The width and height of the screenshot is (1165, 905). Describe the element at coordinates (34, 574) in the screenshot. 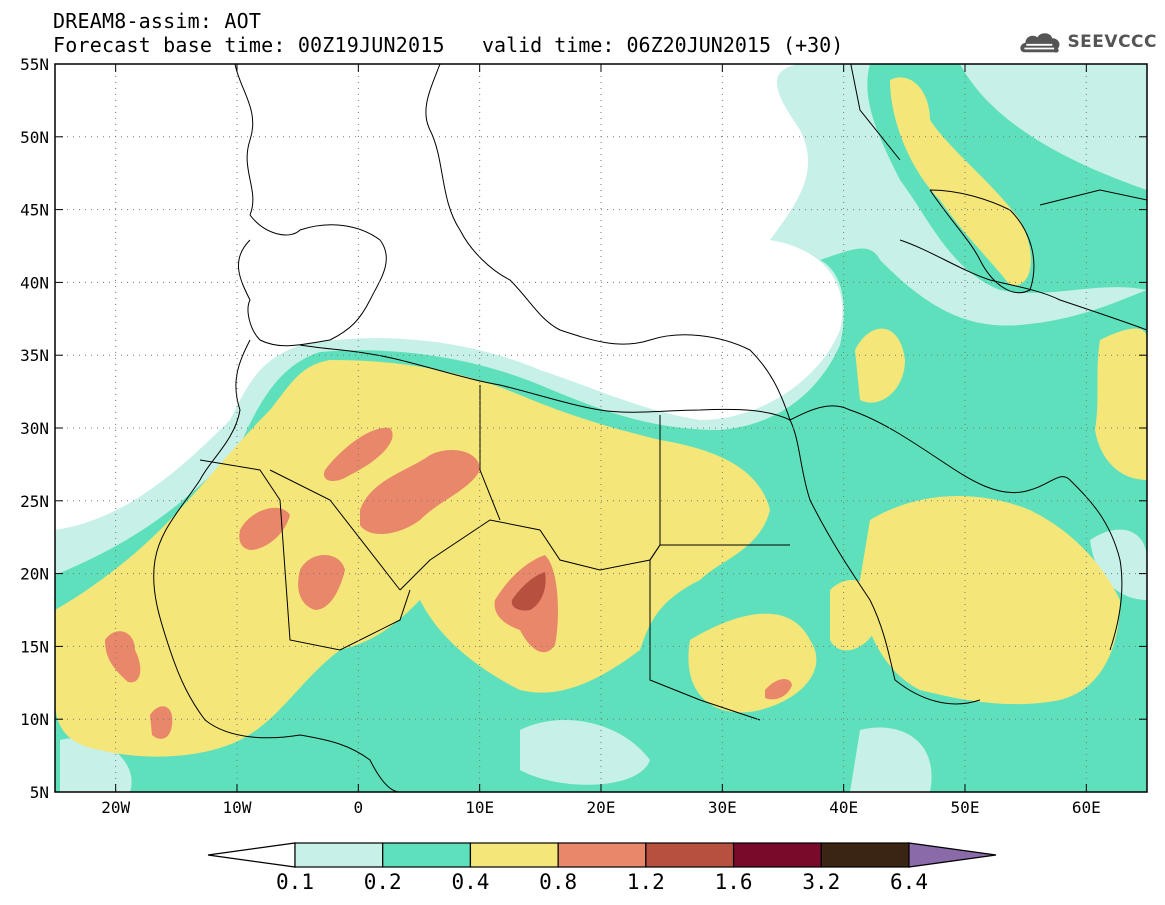

I see `lat-label: 20N` at that location.